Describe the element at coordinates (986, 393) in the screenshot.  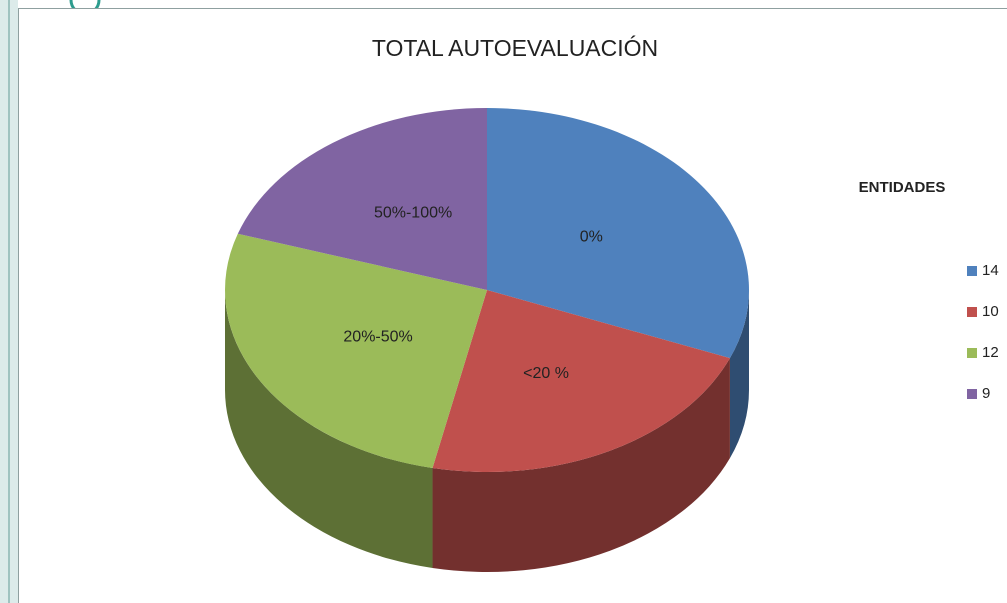
I see `legend-label: 9` at that location.